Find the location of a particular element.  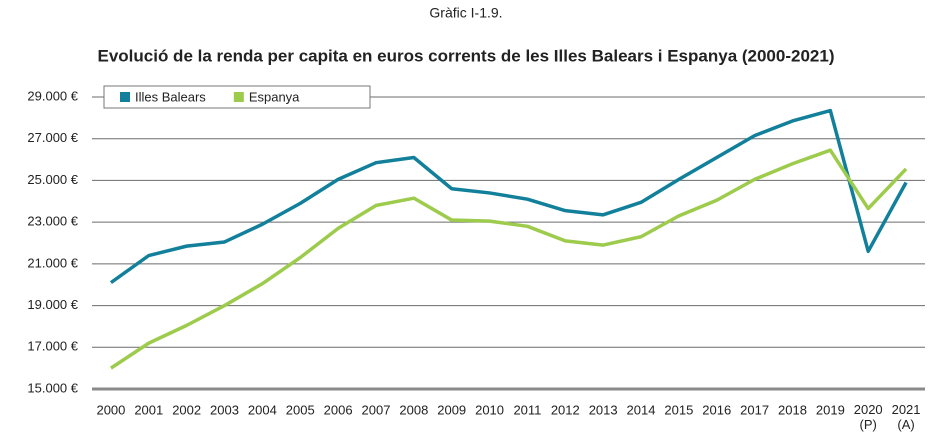

y-tick-label: 19.000 € is located at coordinates (52, 304).